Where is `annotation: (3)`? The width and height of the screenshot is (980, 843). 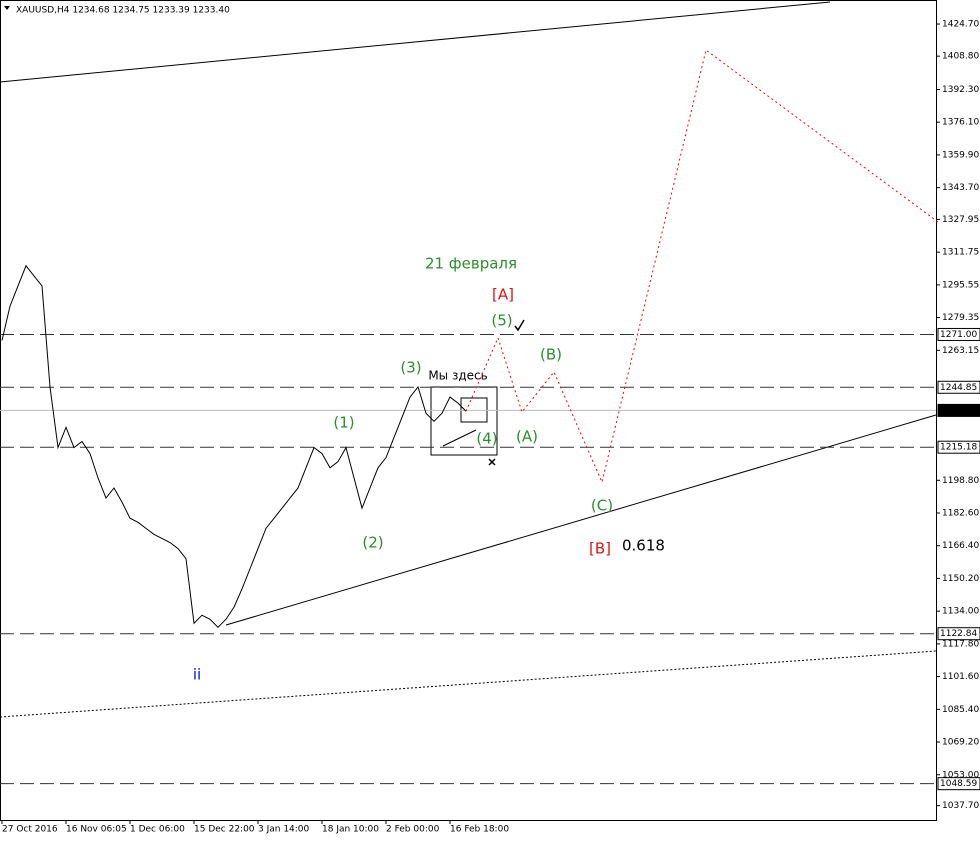 annotation: (3) is located at coordinates (410, 368).